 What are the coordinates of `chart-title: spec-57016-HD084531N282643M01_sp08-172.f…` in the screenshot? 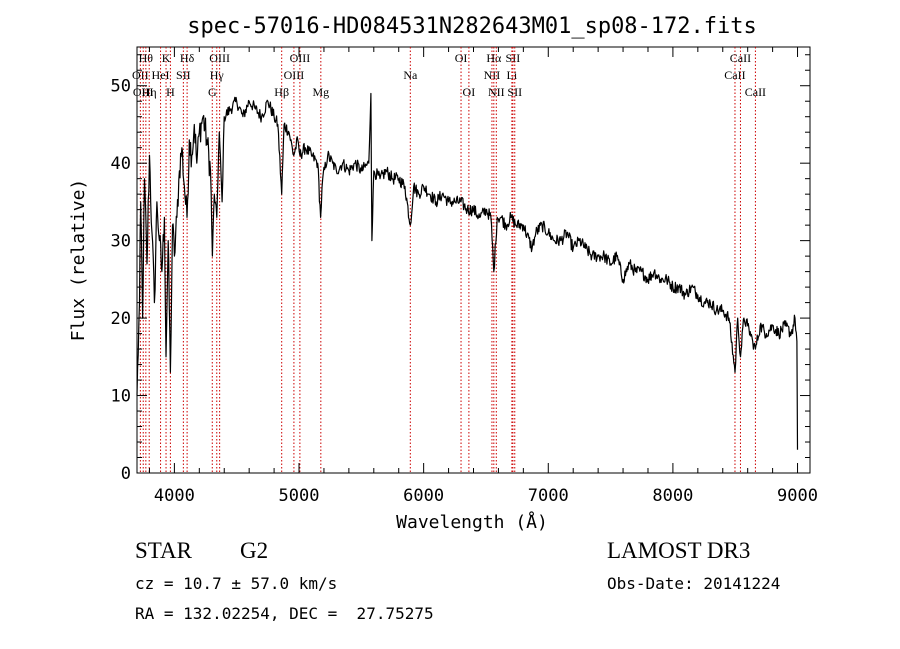 It's located at (472, 26).